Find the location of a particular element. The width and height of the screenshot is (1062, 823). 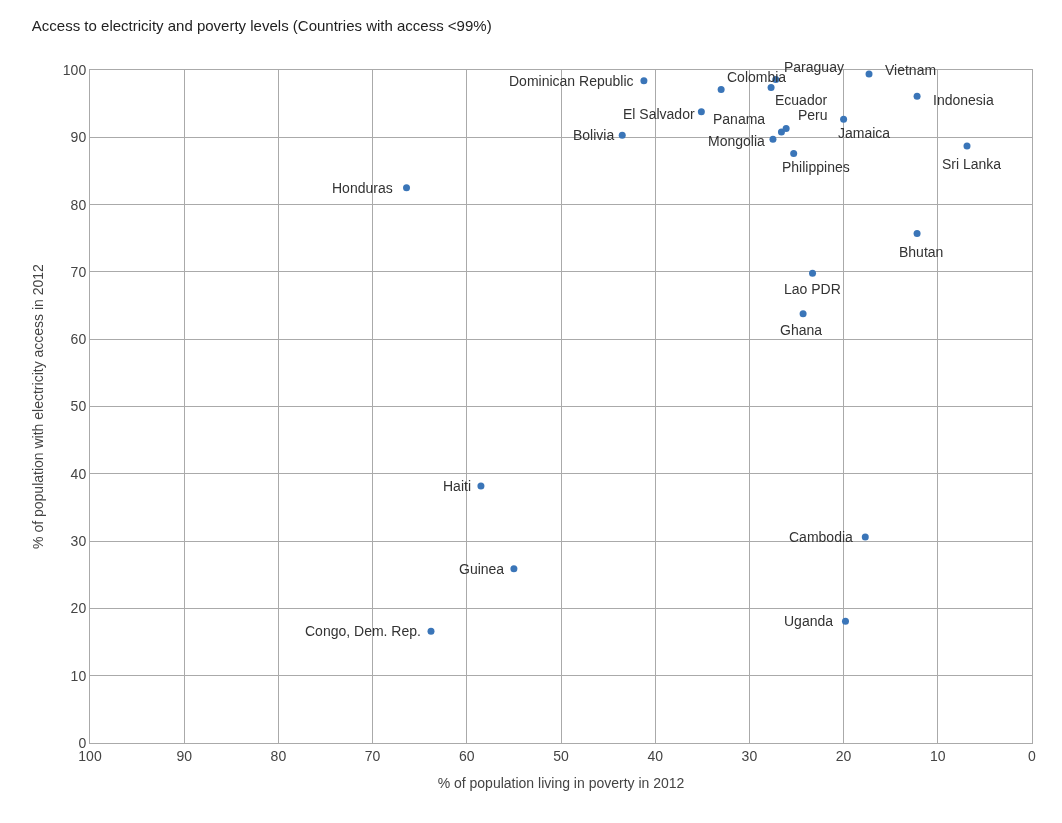

x-tick-label: 20 is located at coordinates (843, 755).